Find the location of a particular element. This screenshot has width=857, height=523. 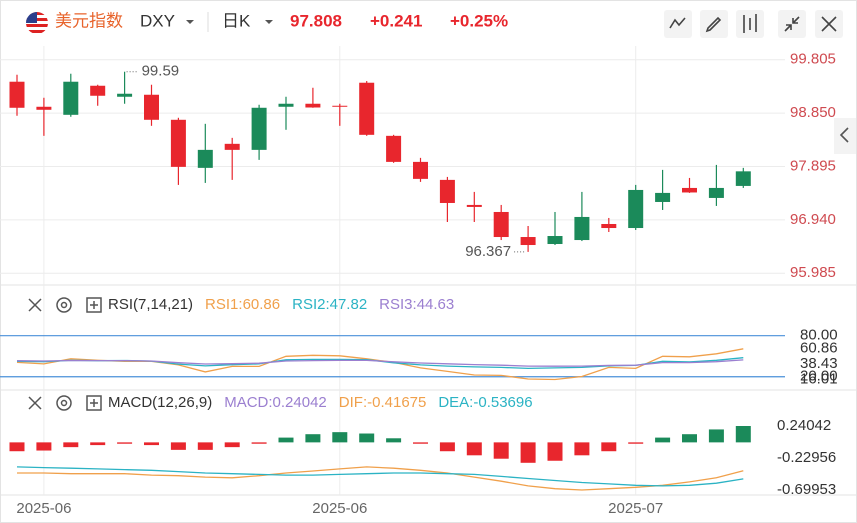

price-change: +0.241 is located at coordinates (396, 20).